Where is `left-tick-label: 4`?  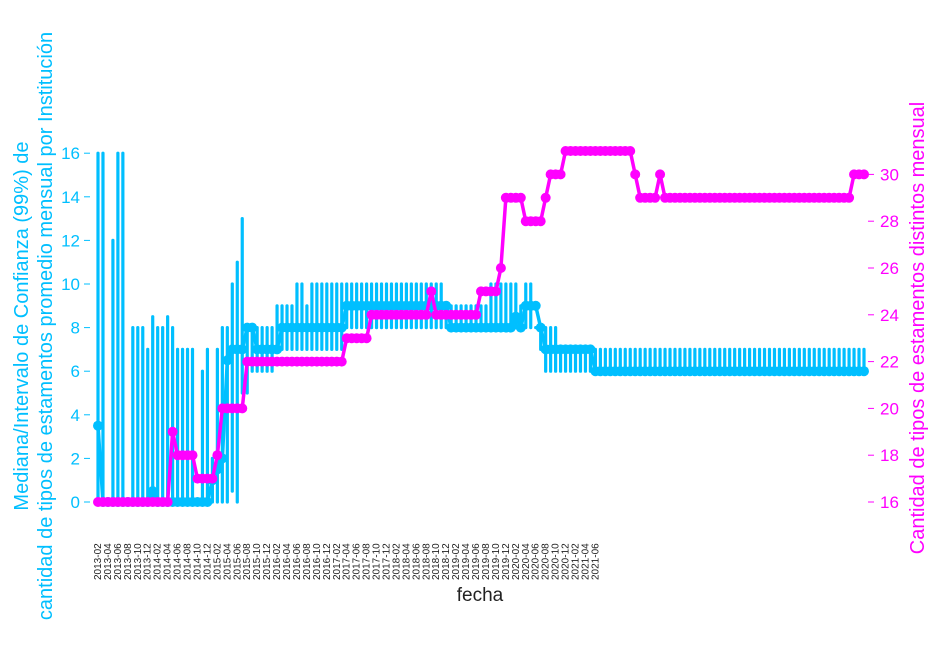 left-tick-label: 4 is located at coordinates (75, 415).